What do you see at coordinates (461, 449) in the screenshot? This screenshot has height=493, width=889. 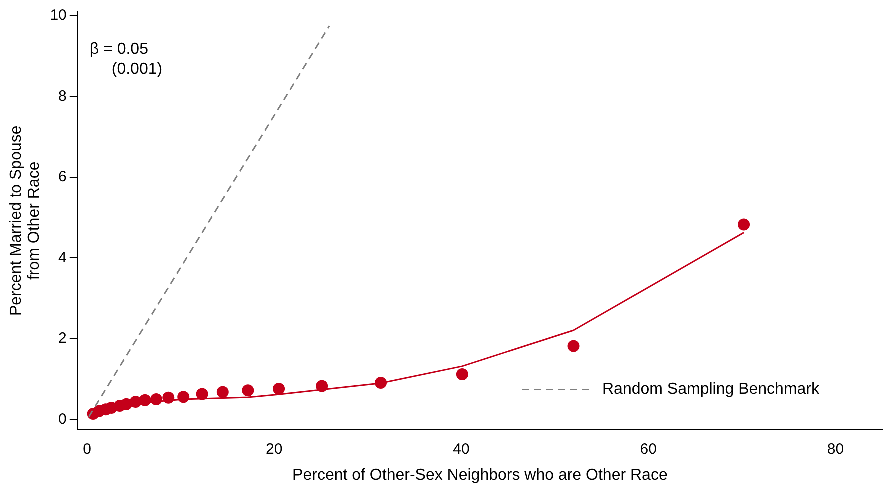 I see `x-tick-label: 40` at bounding box center [461, 449].